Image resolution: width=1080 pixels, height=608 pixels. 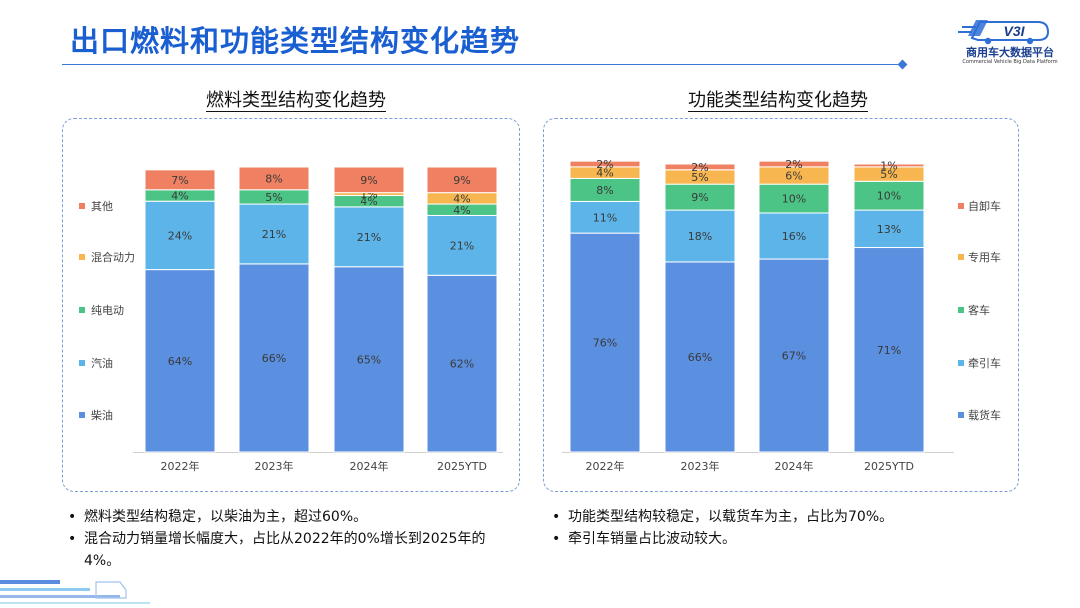 I want to click on data-label: 62%, so click(x=462, y=364).